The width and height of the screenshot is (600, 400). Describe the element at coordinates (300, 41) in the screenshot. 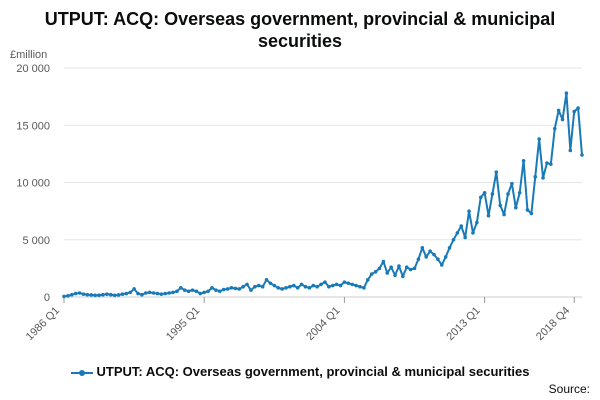

I see `chart-title-line-2: securities` at that location.